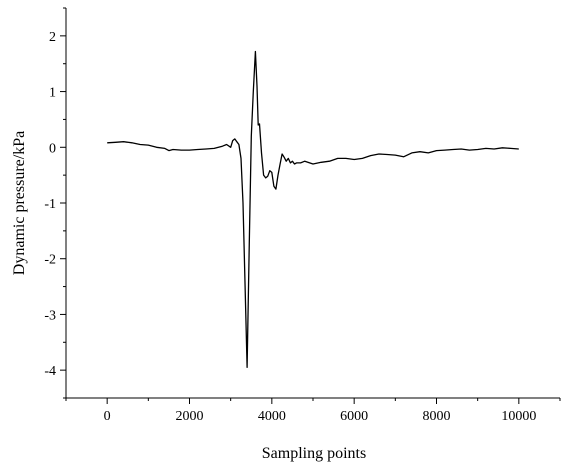 Image resolution: width=562 pixels, height=466 pixels. What do you see at coordinates (50, 315) in the screenshot?
I see `y-tick-label: -3` at bounding box center [50, 315].